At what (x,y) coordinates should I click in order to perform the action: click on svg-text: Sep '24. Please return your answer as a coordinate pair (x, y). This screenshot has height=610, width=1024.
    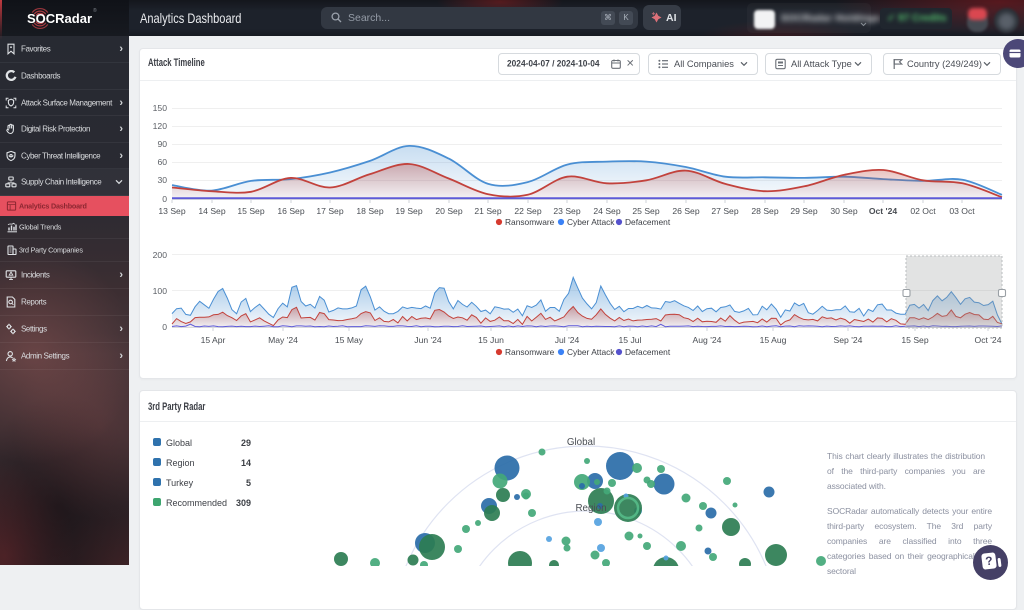
    Looking at the image, I should click on (848, 340).